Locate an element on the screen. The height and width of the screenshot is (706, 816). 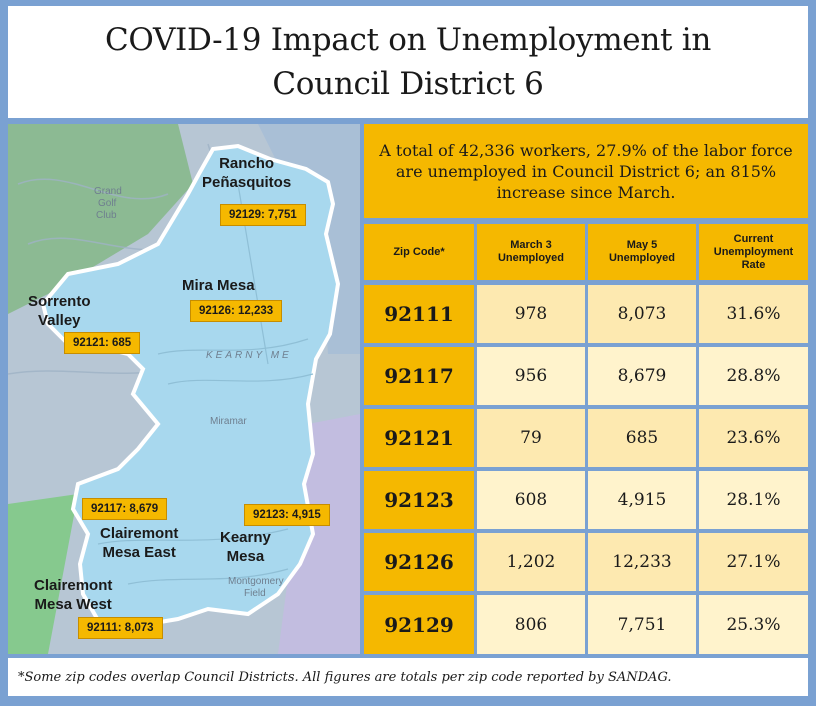
table-header-zip: Zip Code* is located at coordinates (419, 252).